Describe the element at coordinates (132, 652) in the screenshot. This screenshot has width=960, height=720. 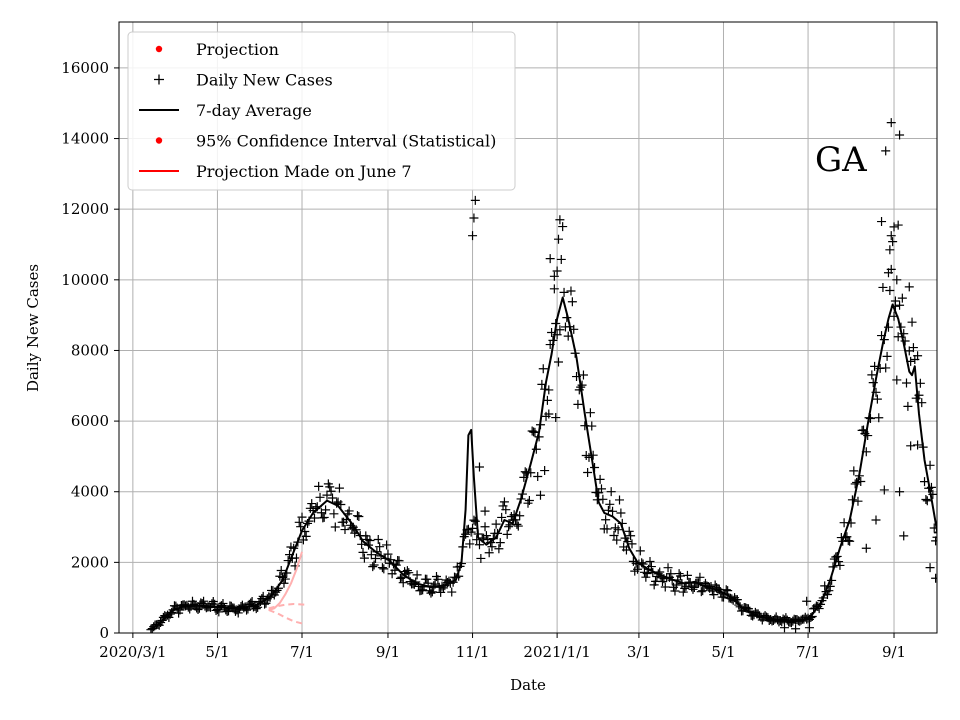
I see `x-tick-label: 2020/3/1` at that location.